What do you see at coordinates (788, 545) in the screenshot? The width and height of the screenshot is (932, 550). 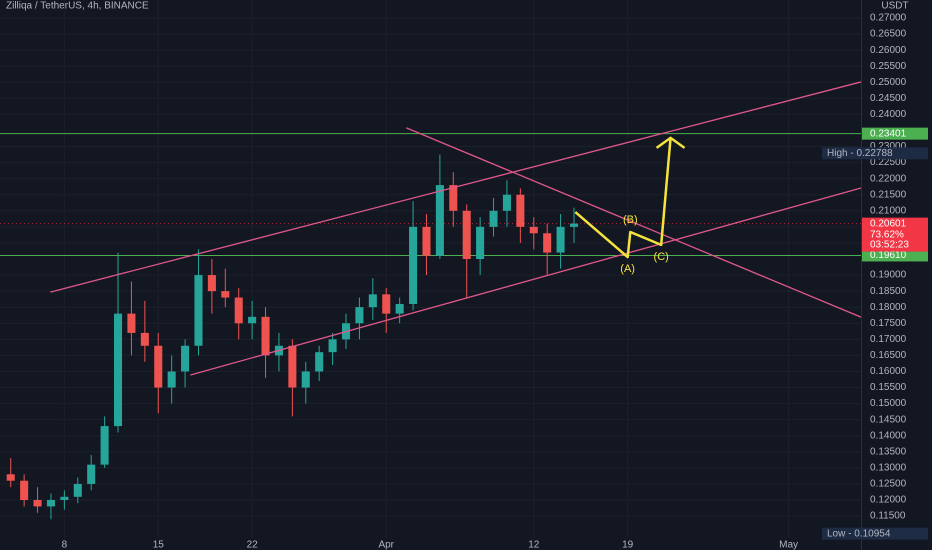 I see `x-tick-label: May` at bounding box center [788, 545].